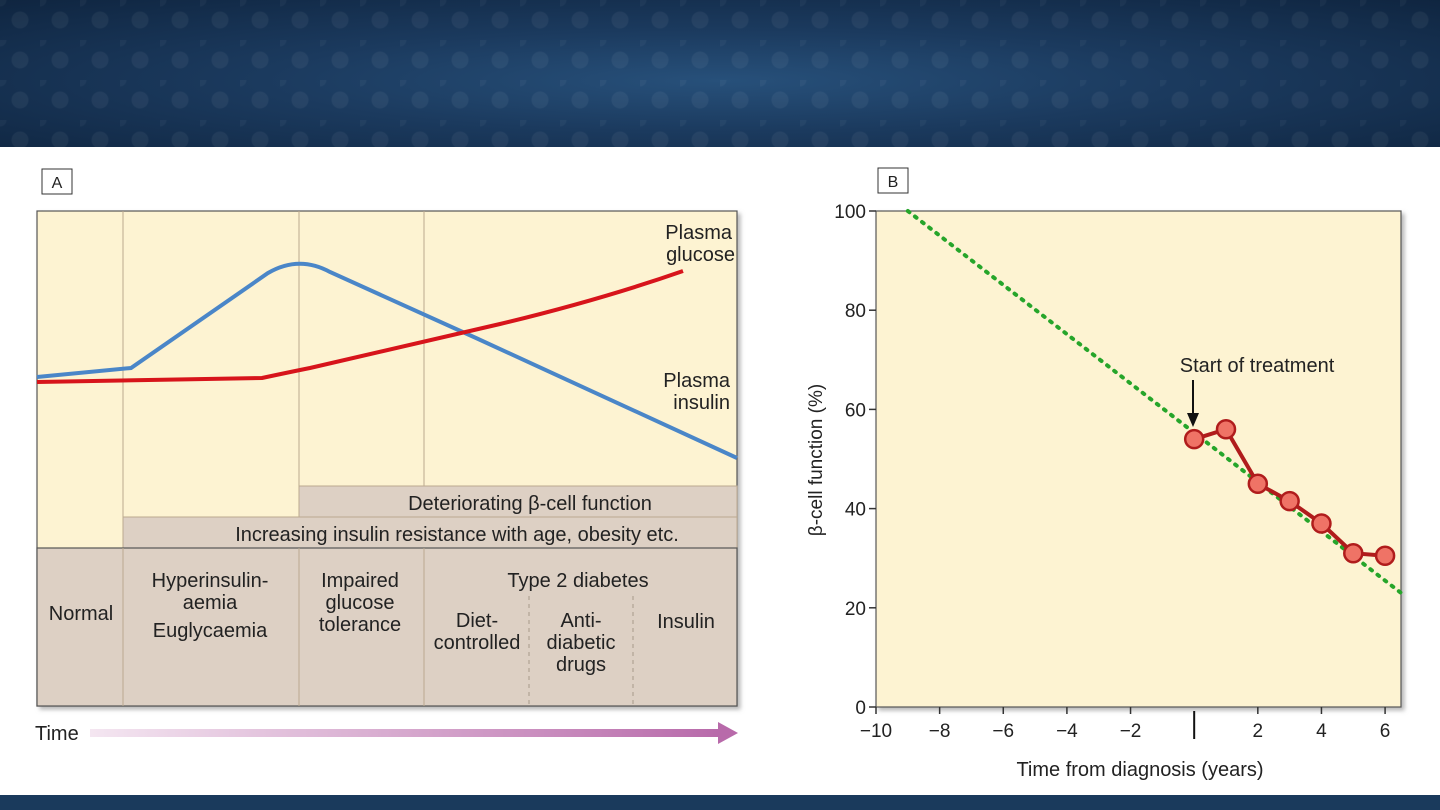  Describe the element at coordinates (581, 643) in the screenshot. I see `stage-drugs-line2: diabetic` at that location.